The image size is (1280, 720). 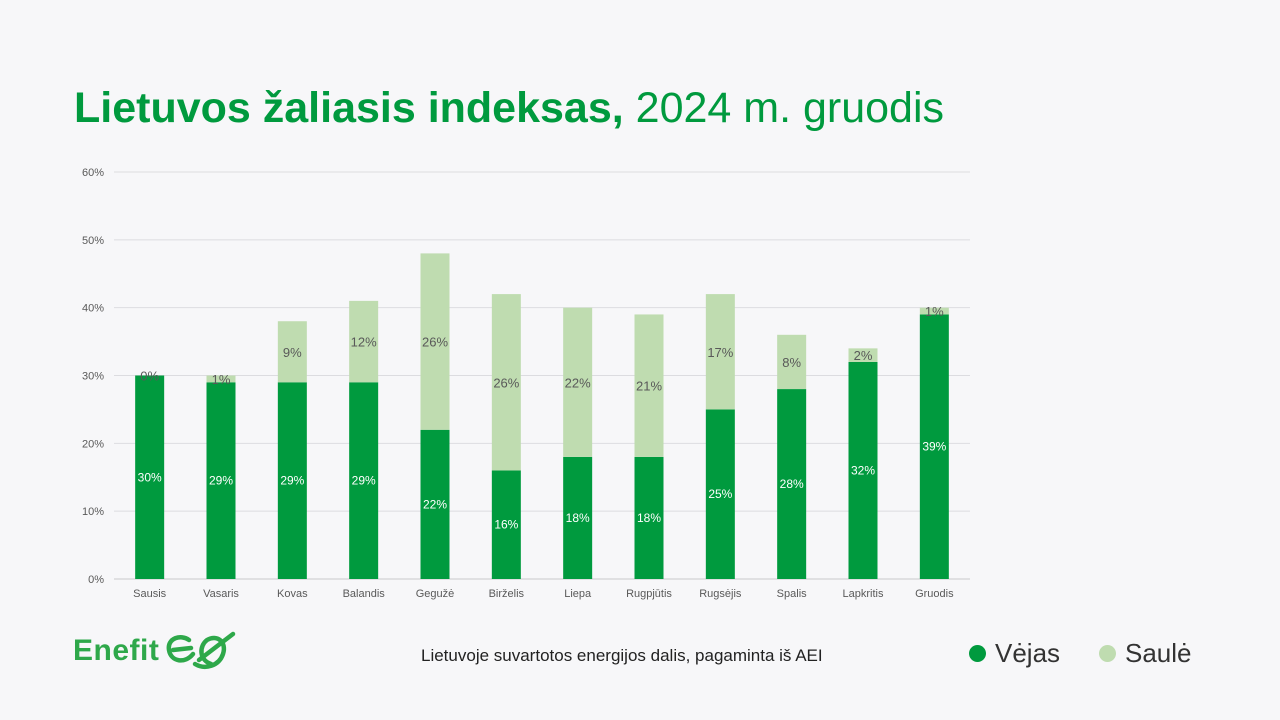 I want to click on x-tick-label: Lapkritis, so click(x=863, y=594).